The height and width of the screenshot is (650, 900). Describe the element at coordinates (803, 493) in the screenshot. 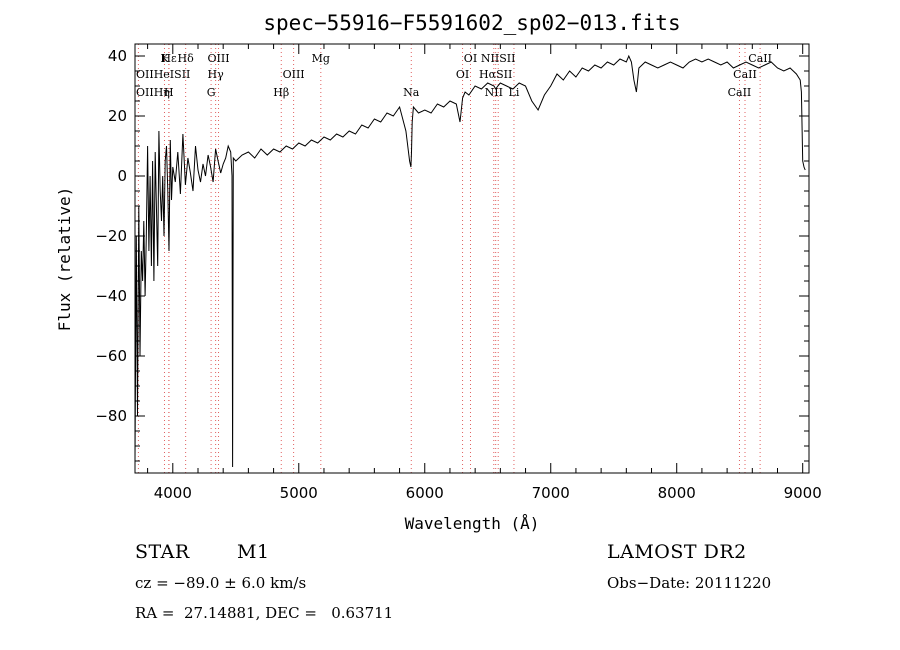

I see `x-tick-label: 9000` at that location.